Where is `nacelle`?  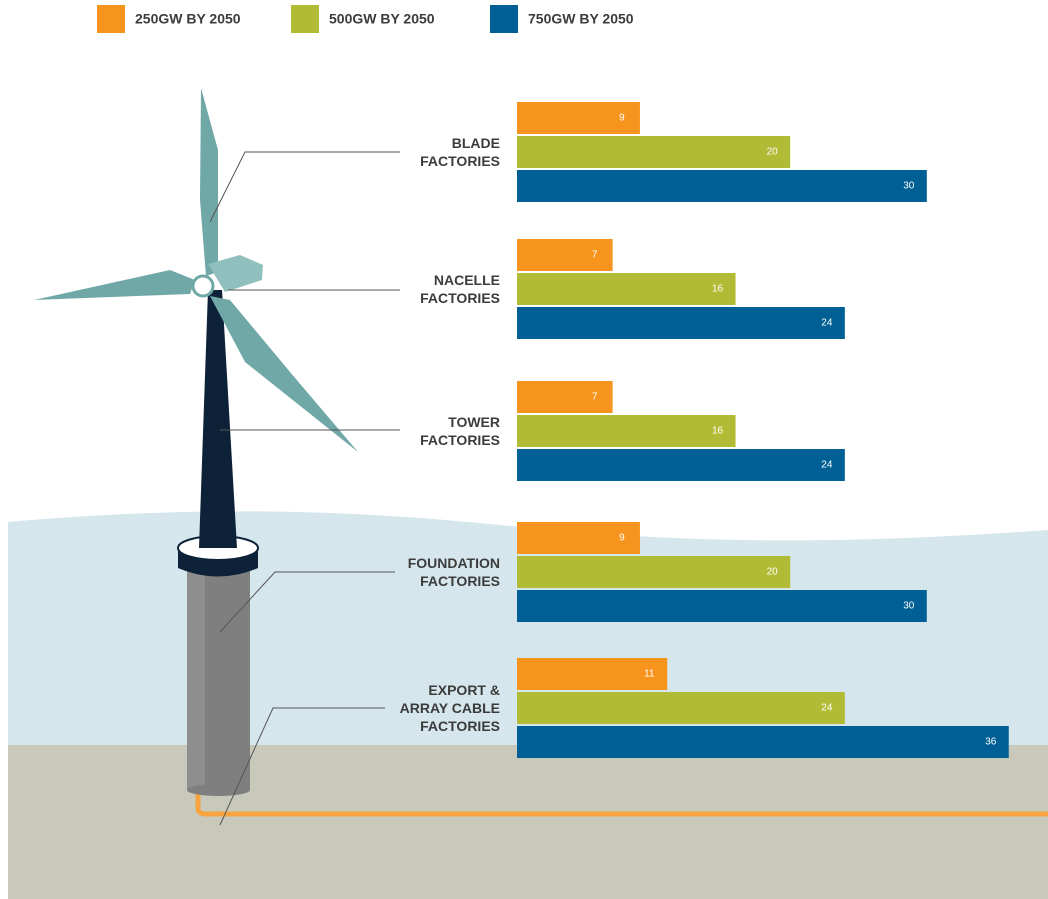
nacelle is located at coordinates (235, 273).